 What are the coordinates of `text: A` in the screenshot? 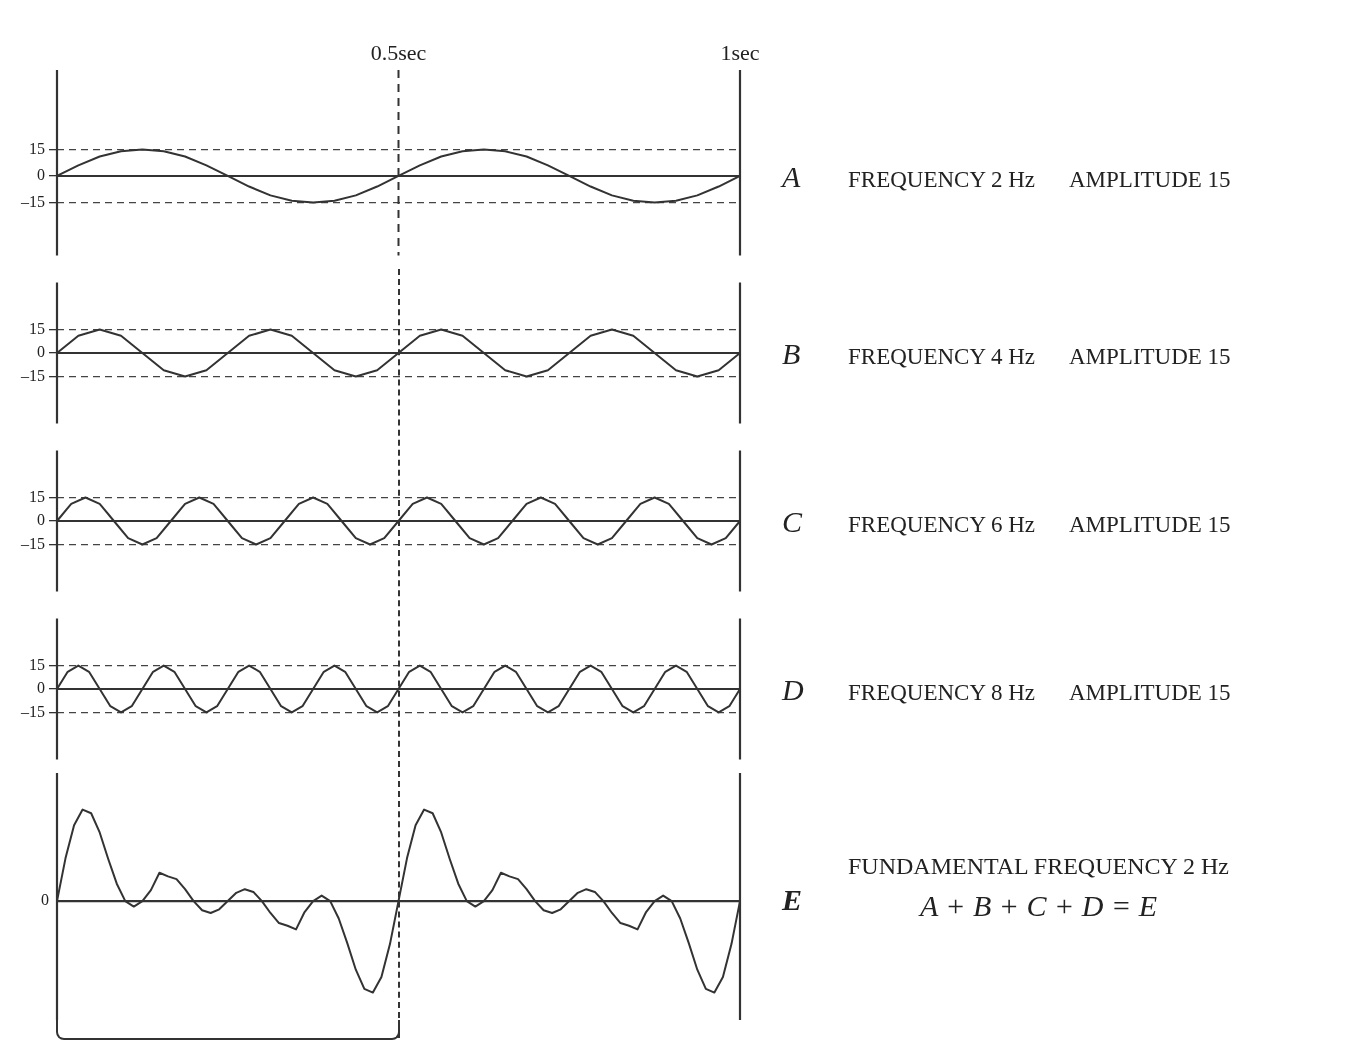 It's located at (792, 176).